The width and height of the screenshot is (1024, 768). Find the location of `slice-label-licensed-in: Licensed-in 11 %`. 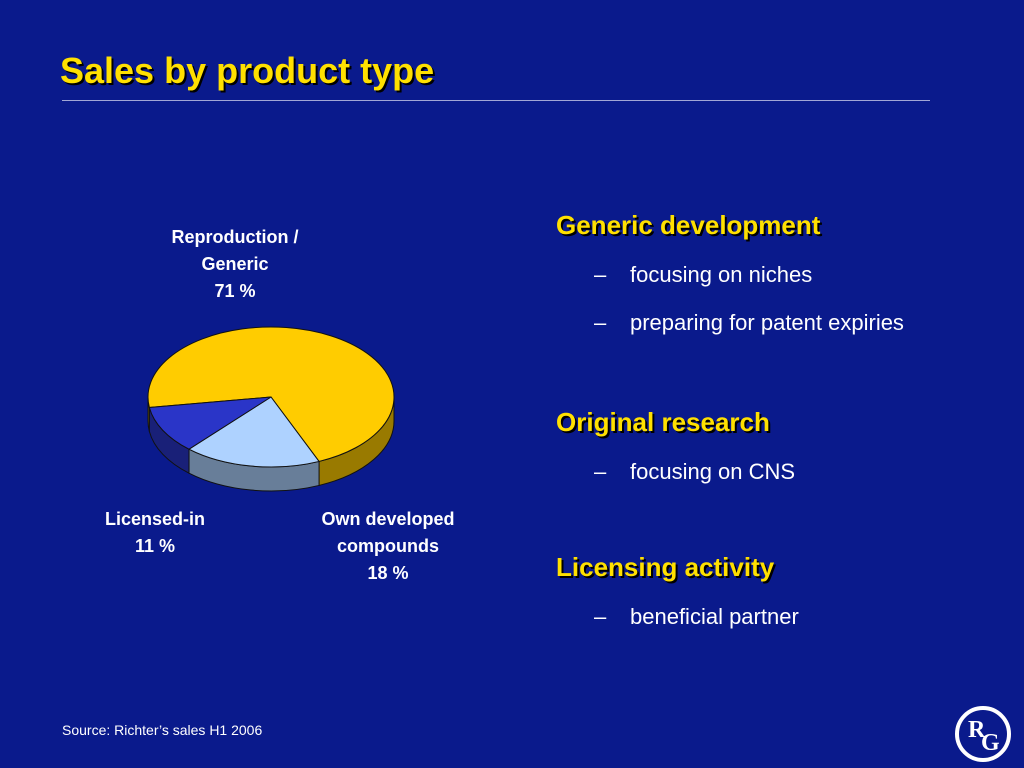

slice-label-licensed-in: Licensed-in 11 % is located at coordinates (155, 533).